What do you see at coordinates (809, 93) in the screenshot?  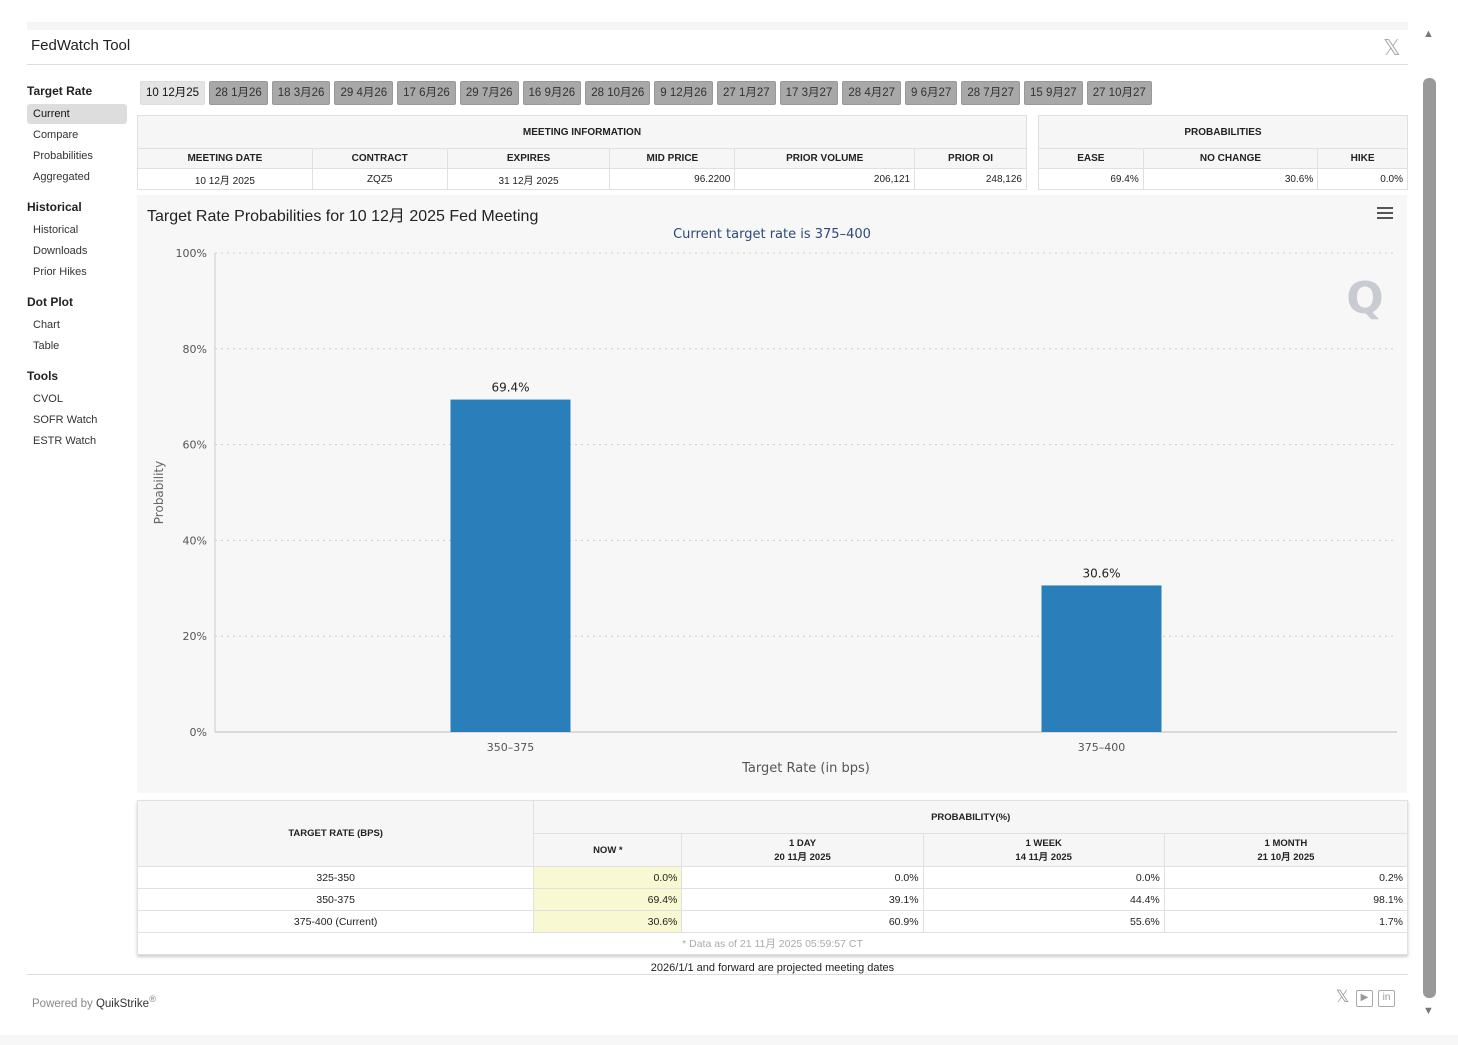 I see `tab-meeting-date: 17 3月27` at bounding box center [809, 93].